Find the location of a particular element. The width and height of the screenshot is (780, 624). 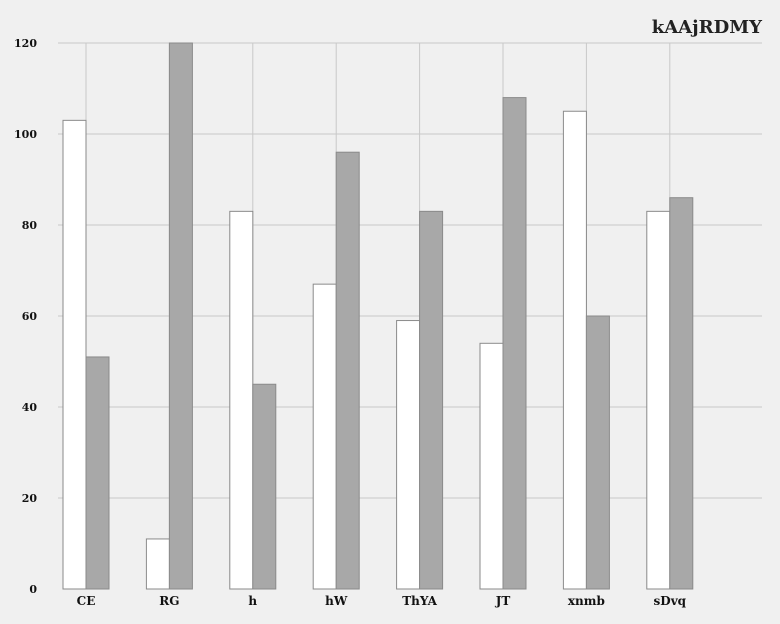

y-tick-label: 120 is located at coordinates (25, 43).